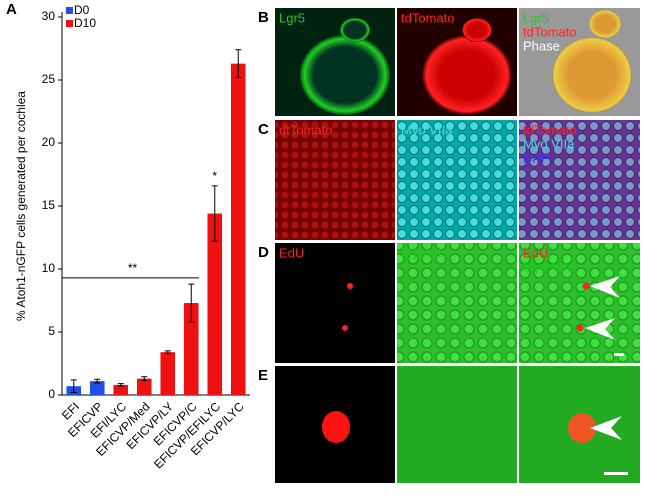 This screenshot has width=645, height=498. What do you see at coordinates (49, 268) in the screenshot?
I see `y-tick-label: 10` at bounding box center [49, 268].